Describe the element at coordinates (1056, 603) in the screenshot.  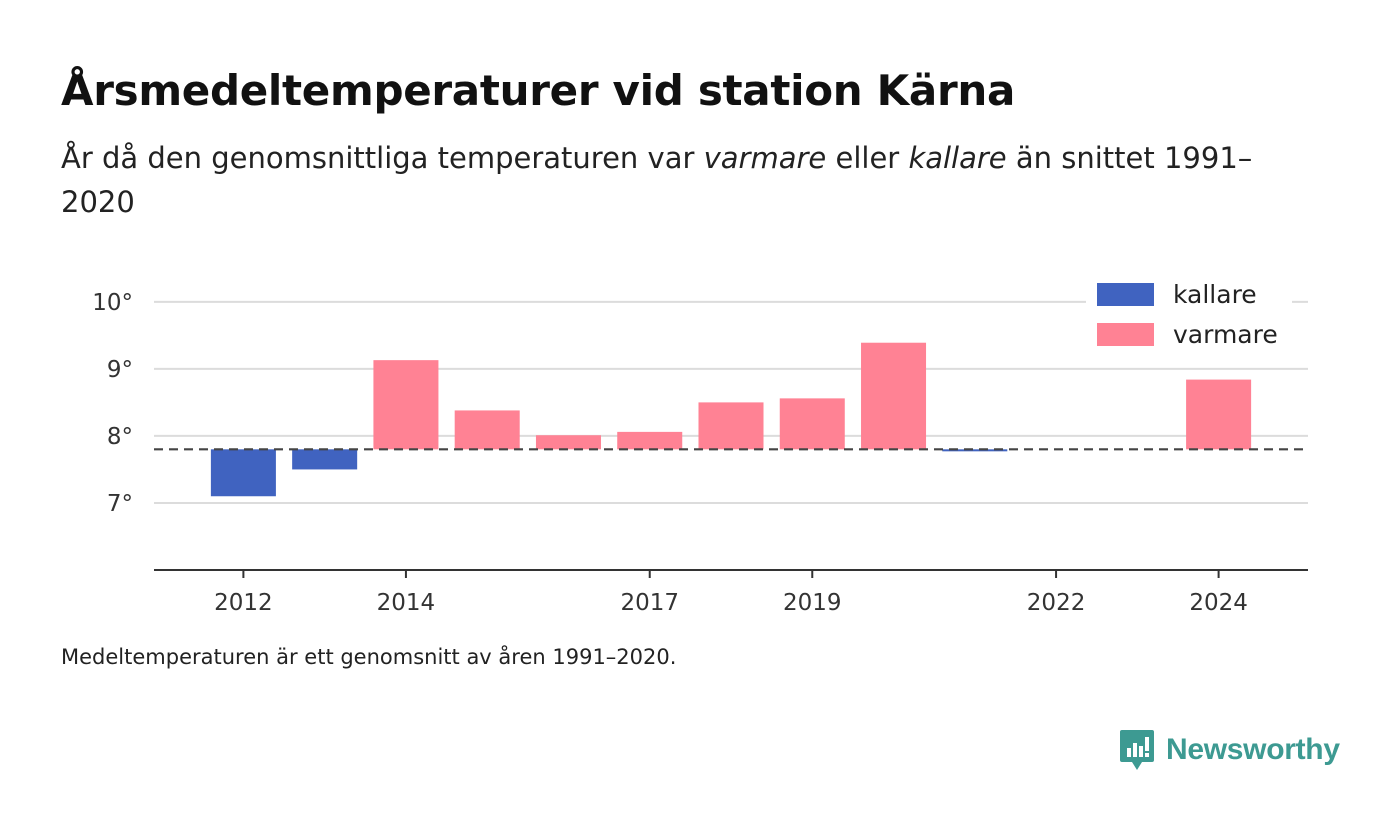
I see `x-tick-label: 2022` at that location.